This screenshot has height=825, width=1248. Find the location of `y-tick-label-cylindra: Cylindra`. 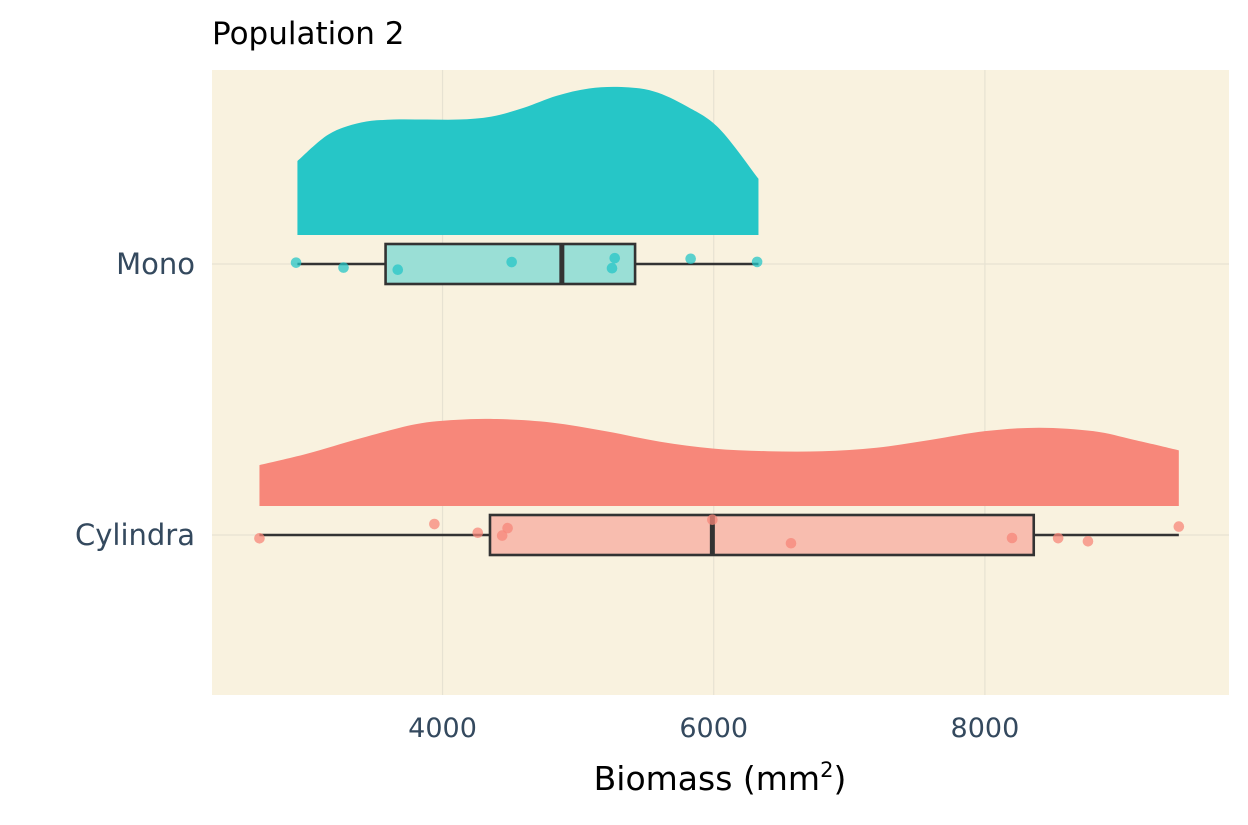

y-tick-label-cylindra: Cylindra is located at coordinates (135, 535).